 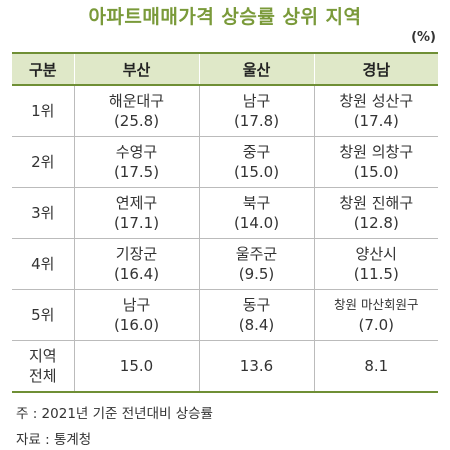 I want to click on header-cell: 부산, so click(x=136, y=69).